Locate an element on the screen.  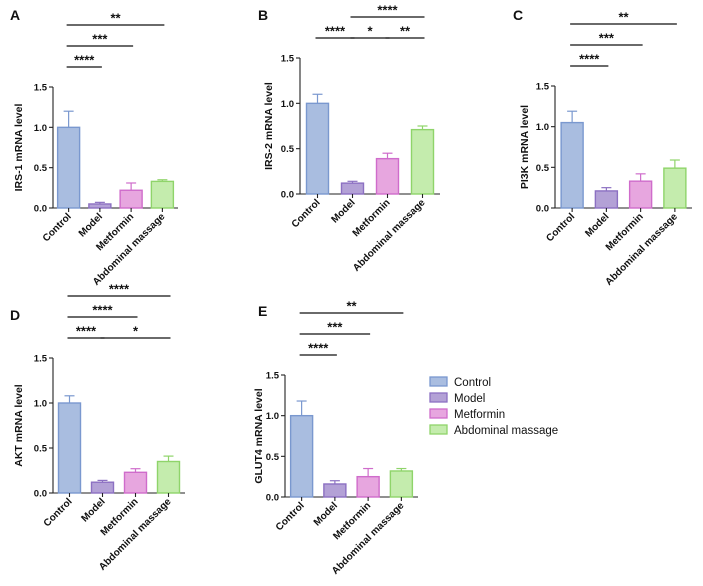
legend-item-label: Metformin is located at coordinates (479, 415).